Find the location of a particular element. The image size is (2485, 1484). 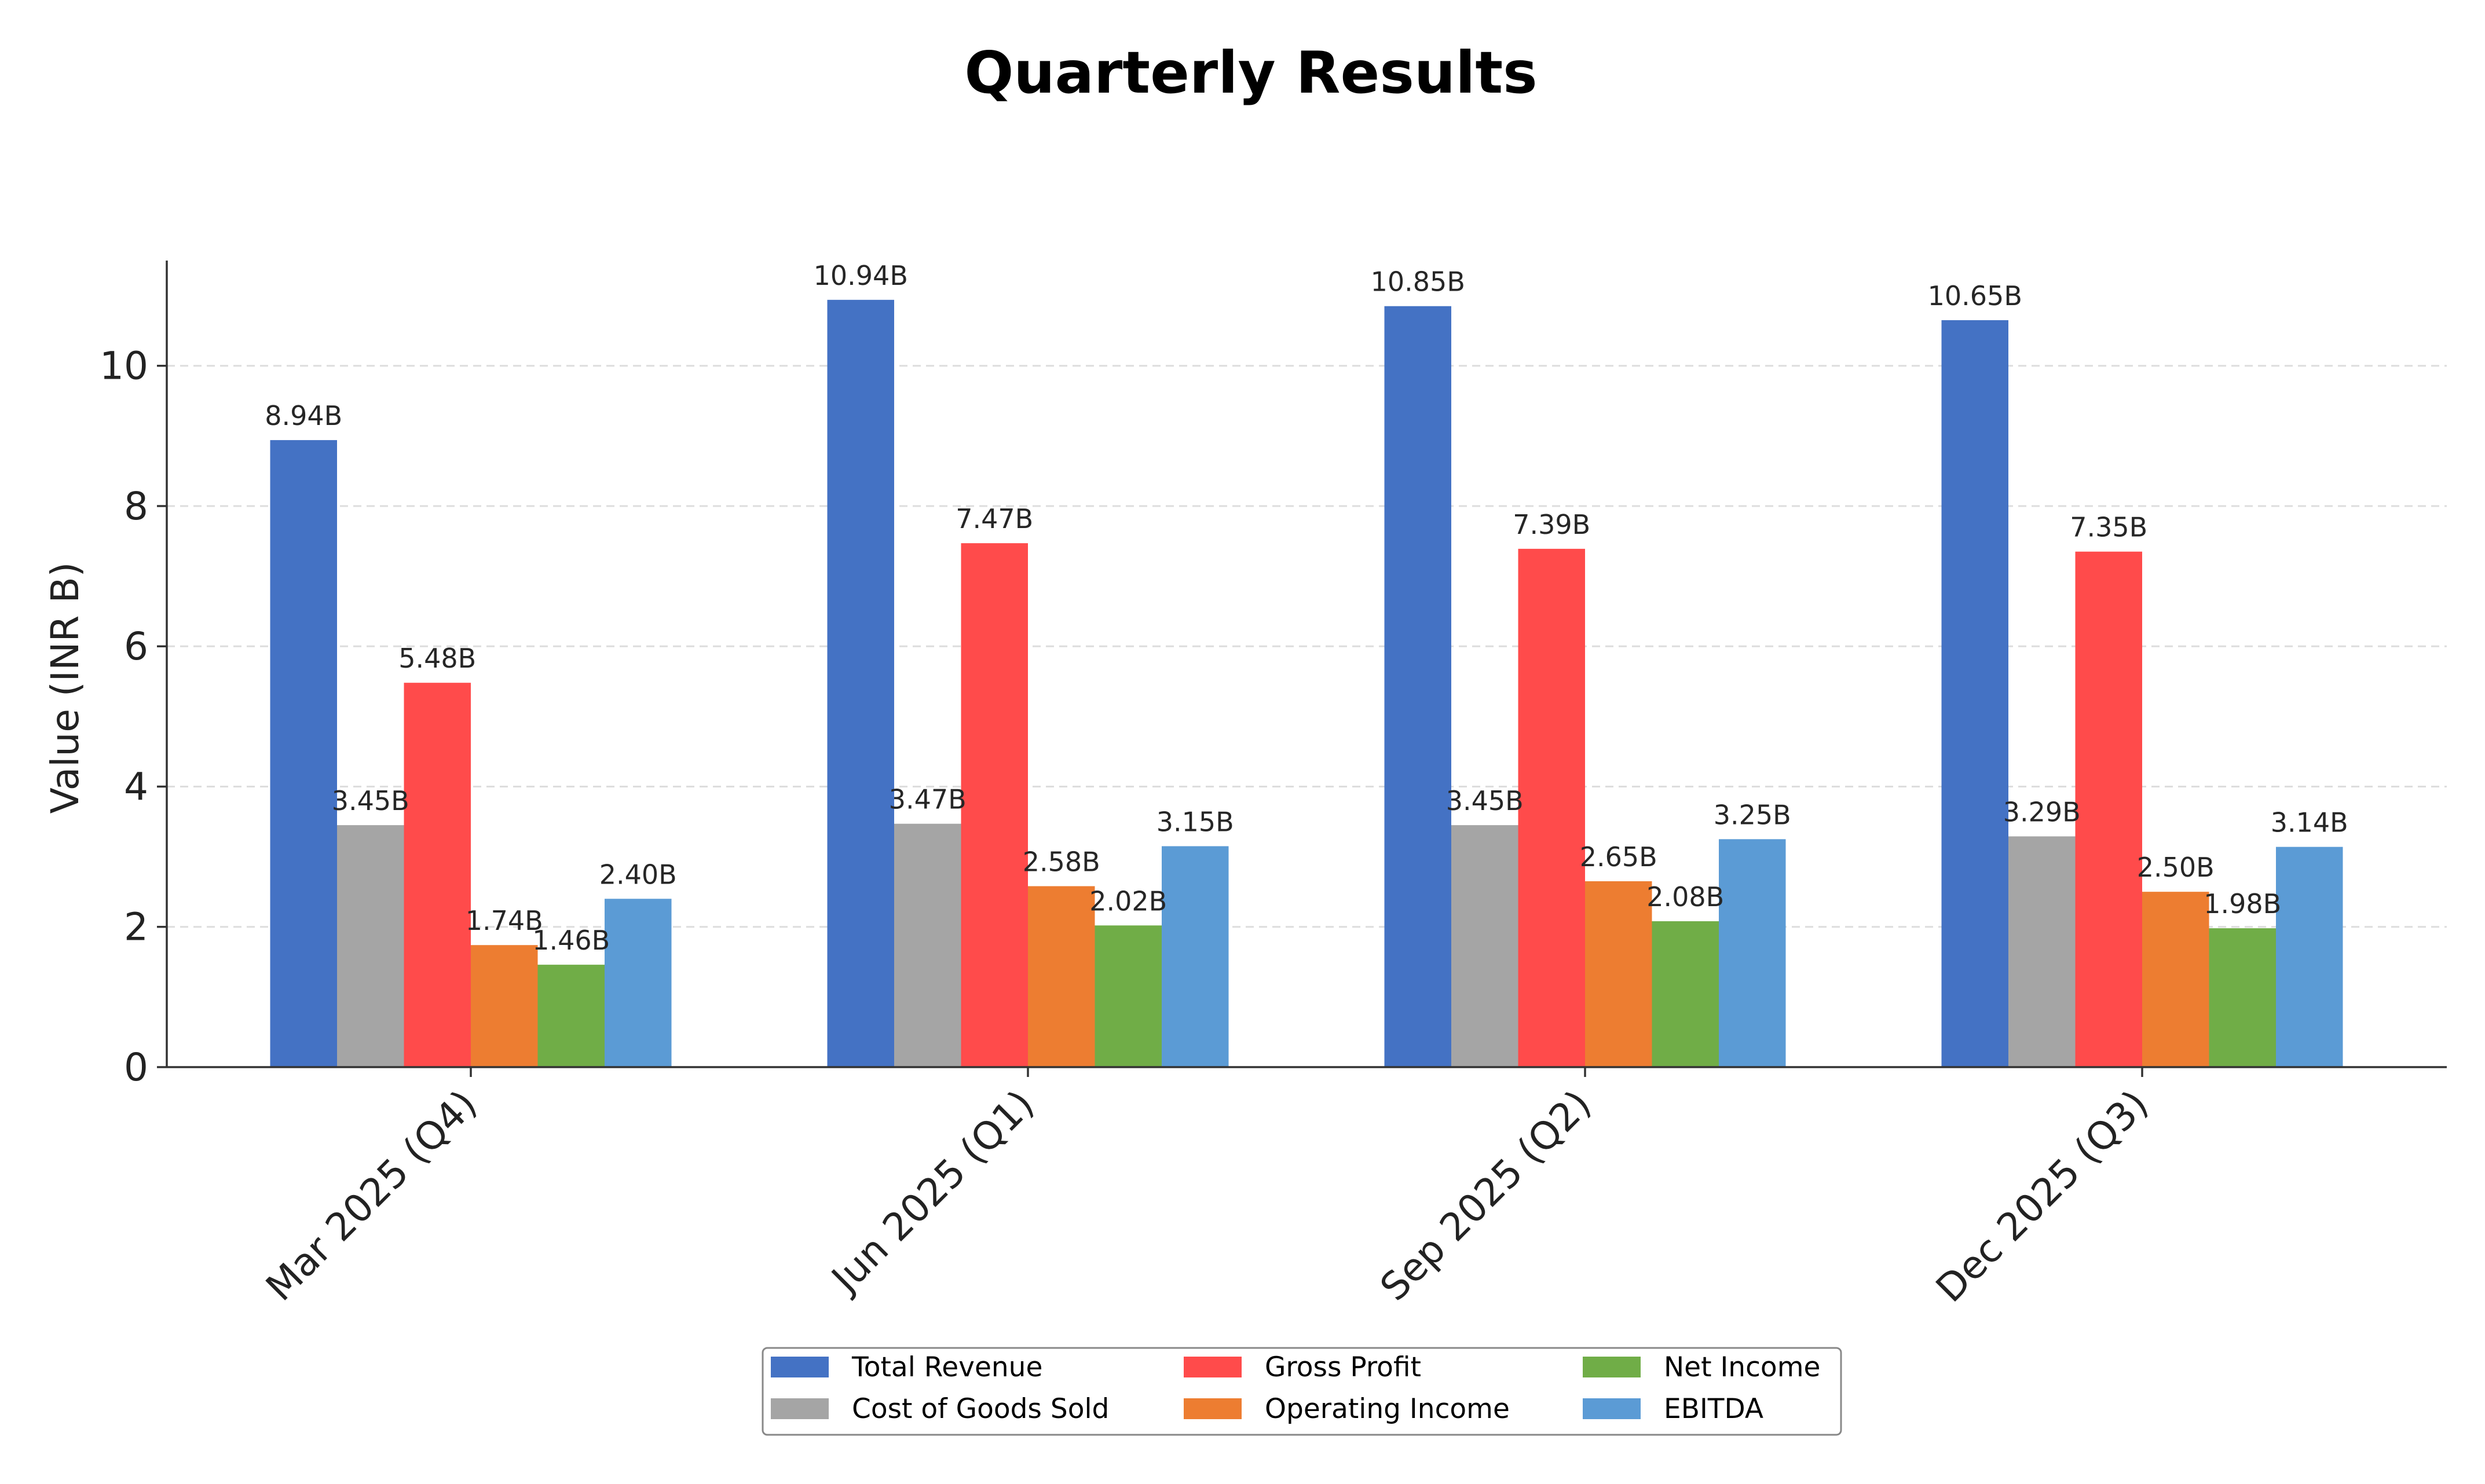

data-label: 2.02B is located at coordinates (1128, 901).